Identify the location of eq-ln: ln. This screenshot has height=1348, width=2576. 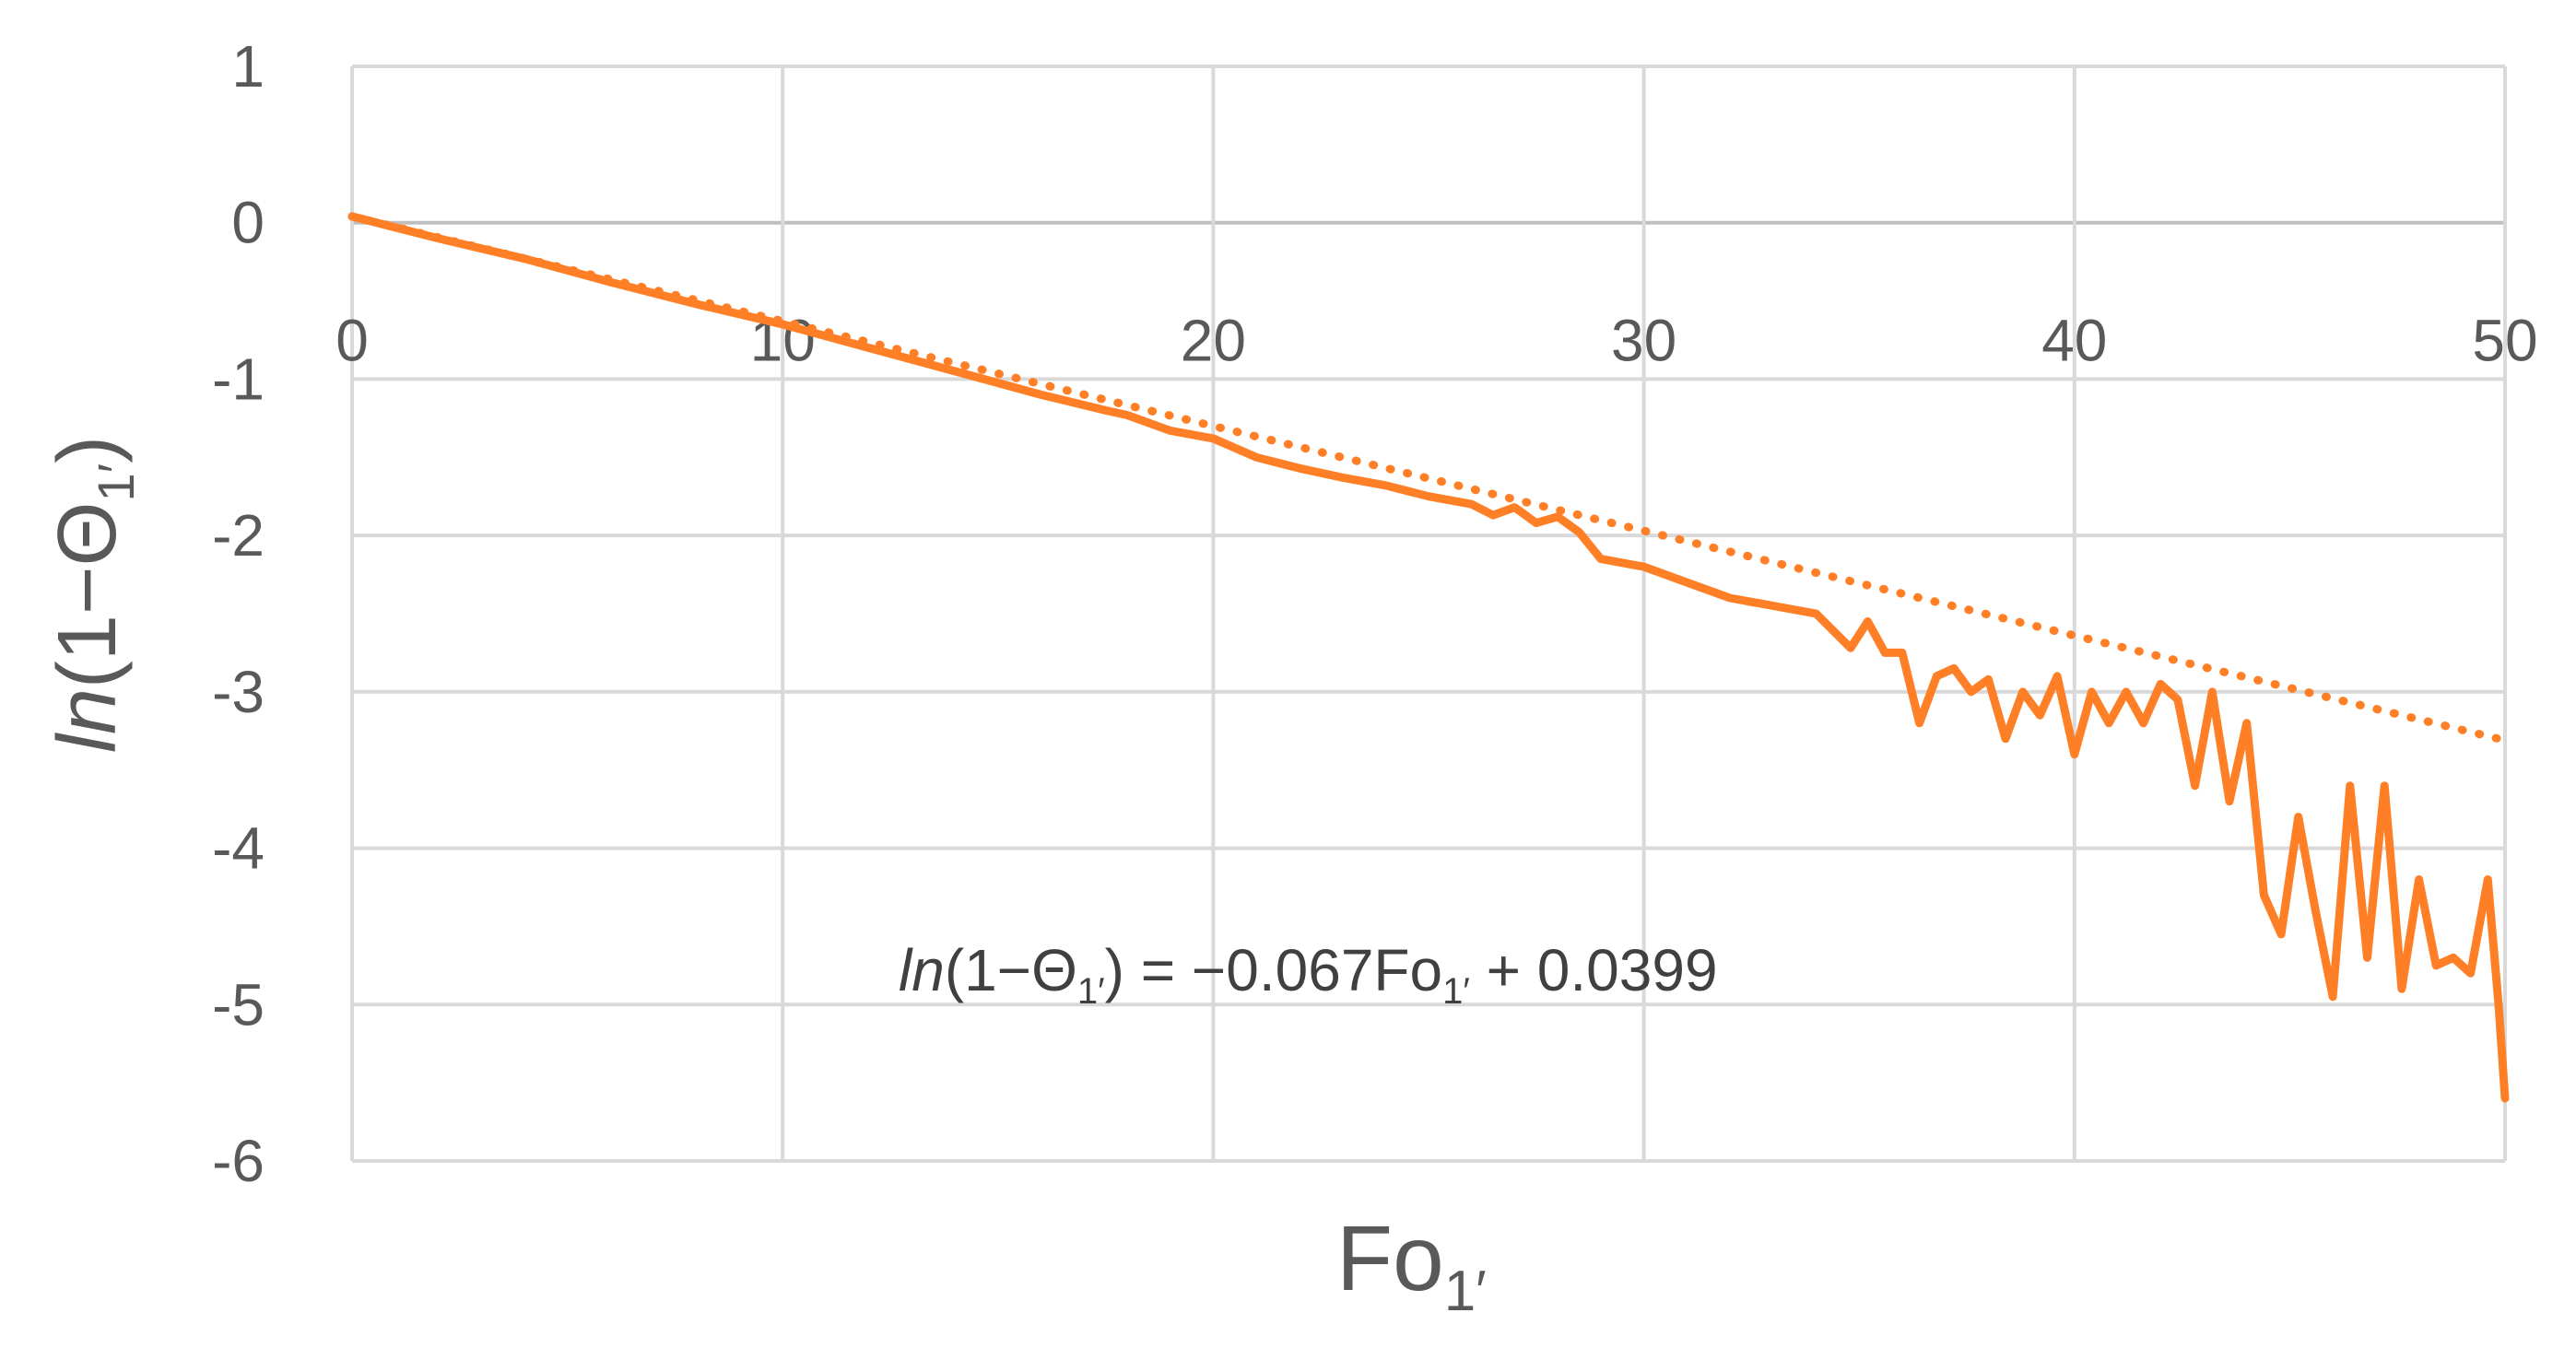
(922, 970).